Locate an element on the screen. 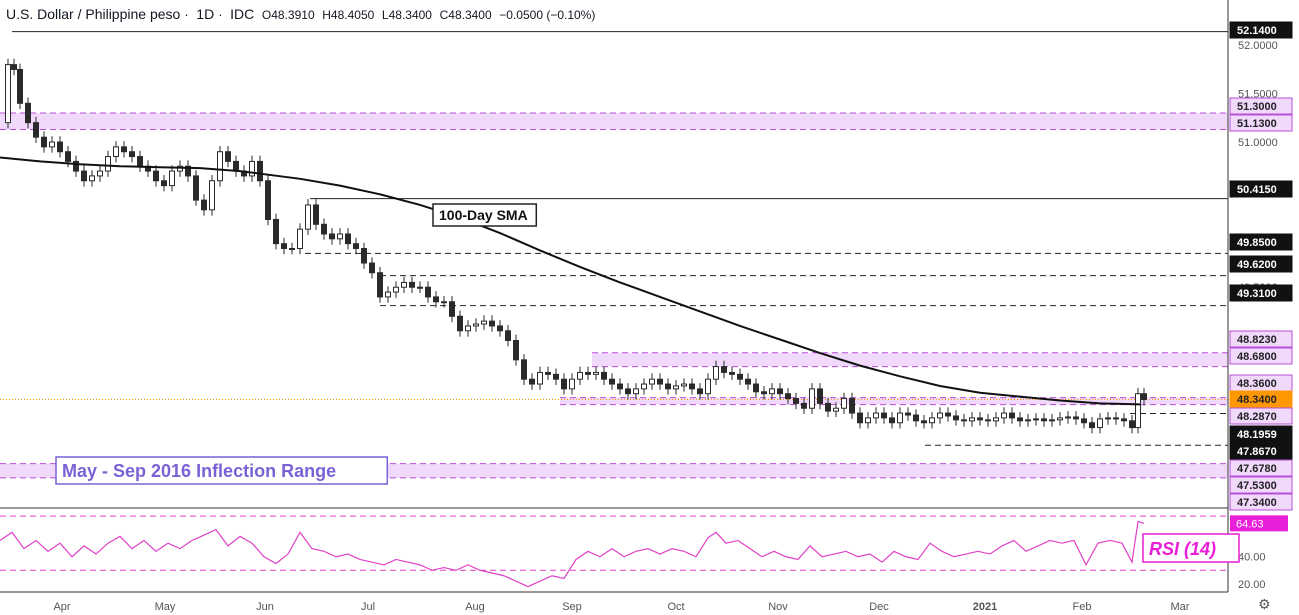  level-badge-text: 47.6780 is located at coordinates (1257, 469).